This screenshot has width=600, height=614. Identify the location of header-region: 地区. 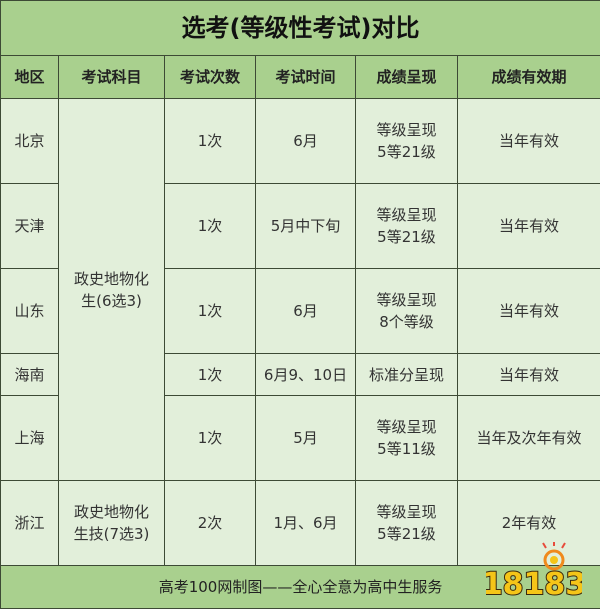
(29, 77).